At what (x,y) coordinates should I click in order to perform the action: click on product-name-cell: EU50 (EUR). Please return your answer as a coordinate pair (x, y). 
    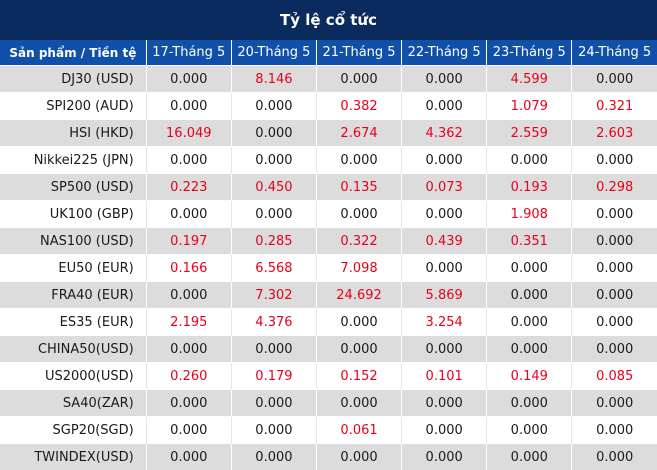
    Looking at the image, I should click on (73, 268).